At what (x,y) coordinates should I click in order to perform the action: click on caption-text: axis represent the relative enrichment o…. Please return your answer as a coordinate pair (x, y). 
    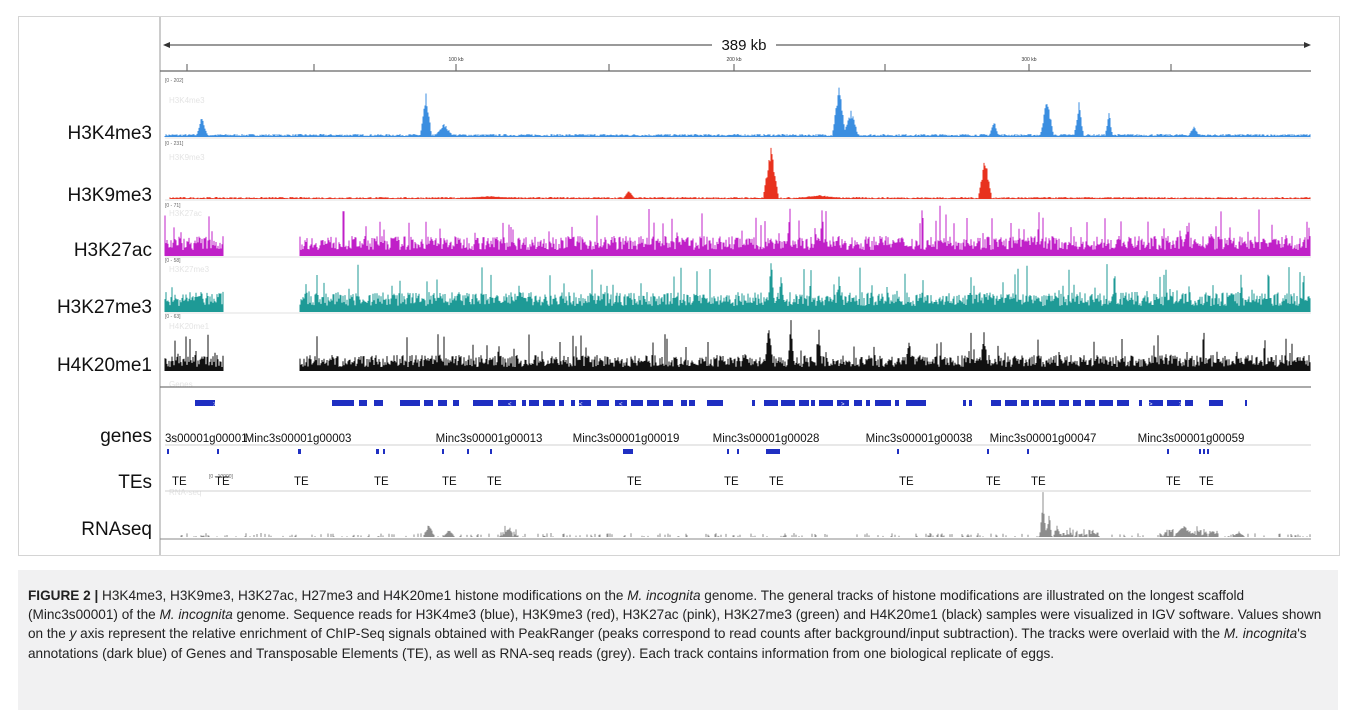
    Looking at the image, I should click on (650, 634).